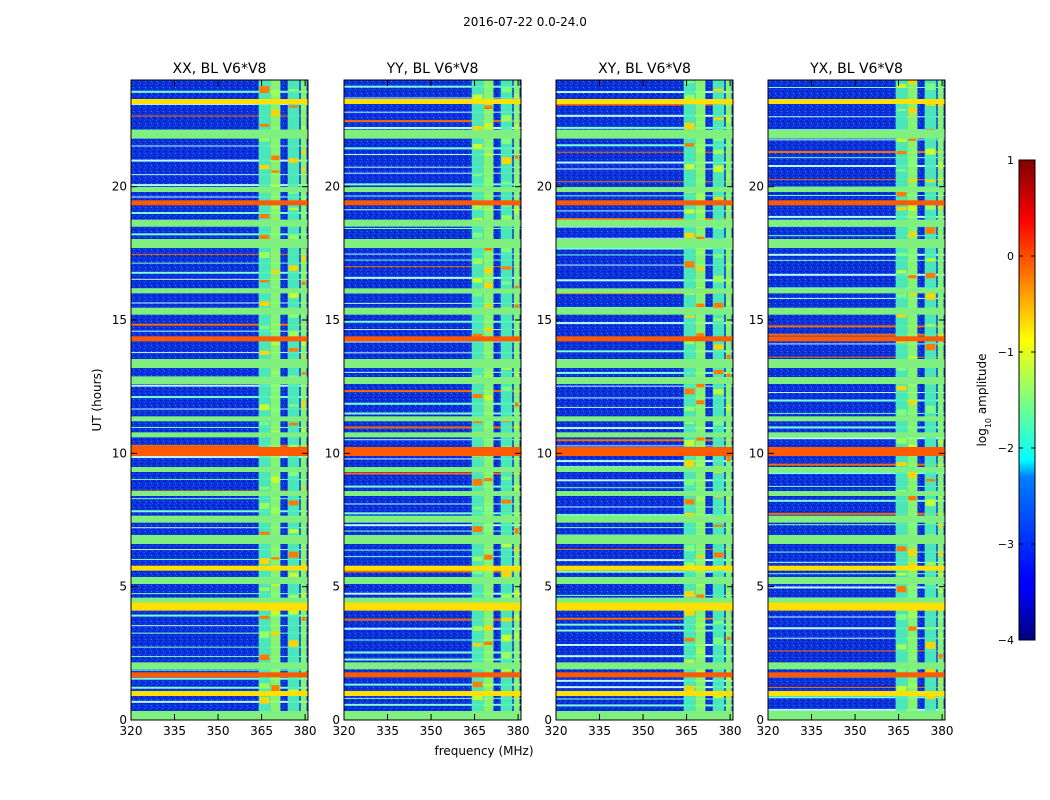  What do you see at coordinates (1006, 640) in the screenshot?
I see `colorbar-tick-label: −4` at bounding box center [1006, 640].